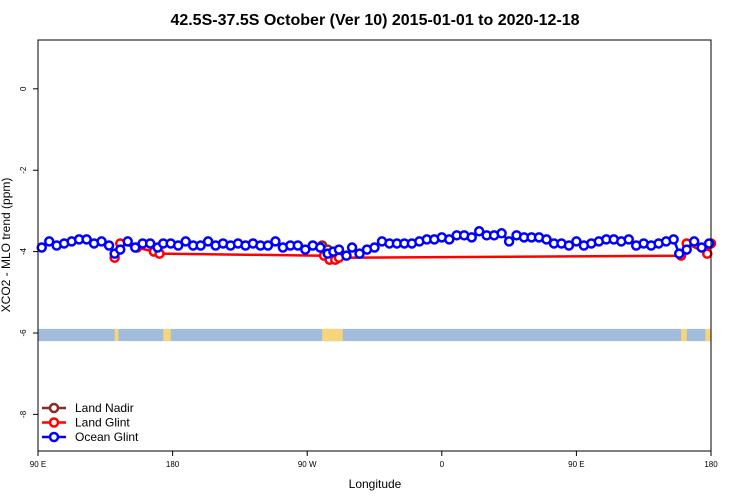  What do you see at coordinates (442, 464) in the screenshot?
I see `x-tick-label: 0` at bounding box center [442, 464].